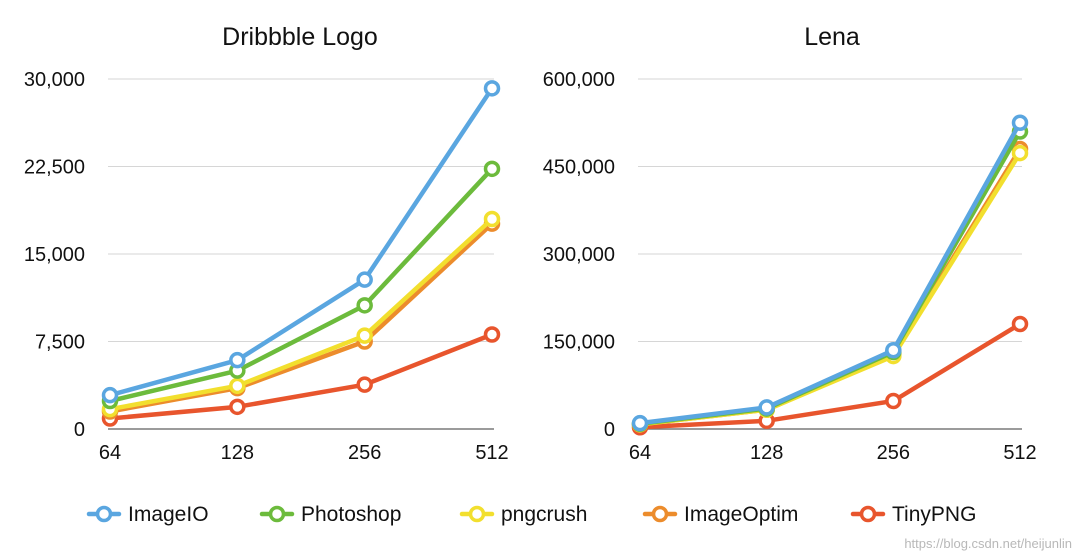  I want to click on series-tinypng, so click(301, 376).